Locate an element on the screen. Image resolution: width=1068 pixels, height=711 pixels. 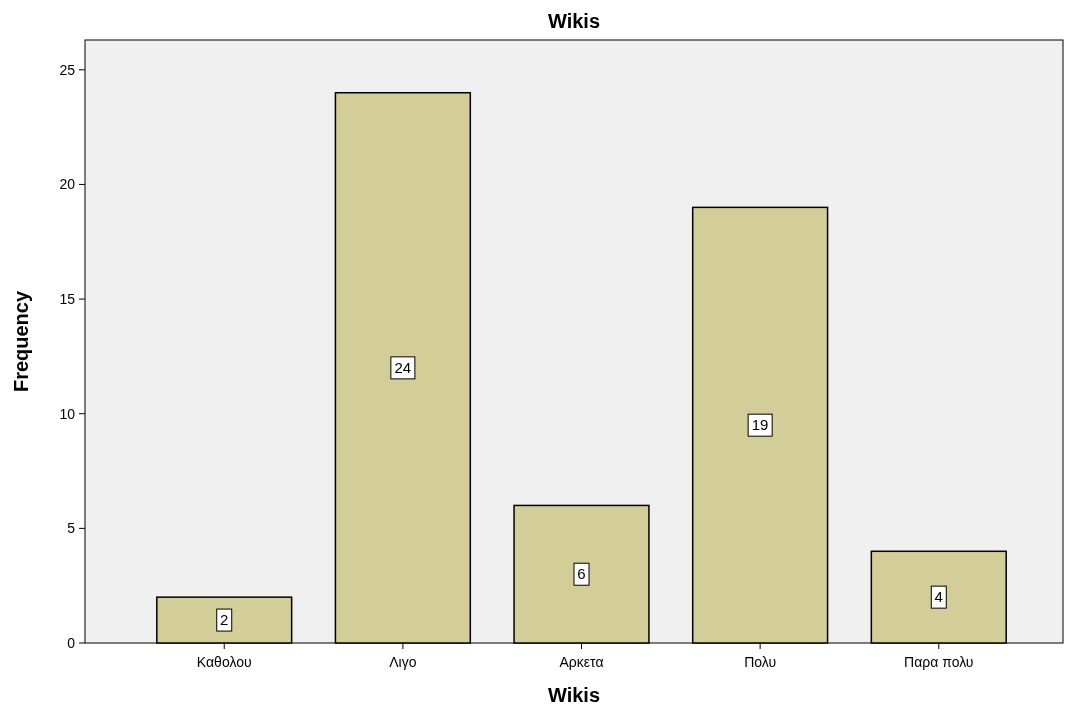
y-tick-label: 0 is located at coordinates (71, 643).